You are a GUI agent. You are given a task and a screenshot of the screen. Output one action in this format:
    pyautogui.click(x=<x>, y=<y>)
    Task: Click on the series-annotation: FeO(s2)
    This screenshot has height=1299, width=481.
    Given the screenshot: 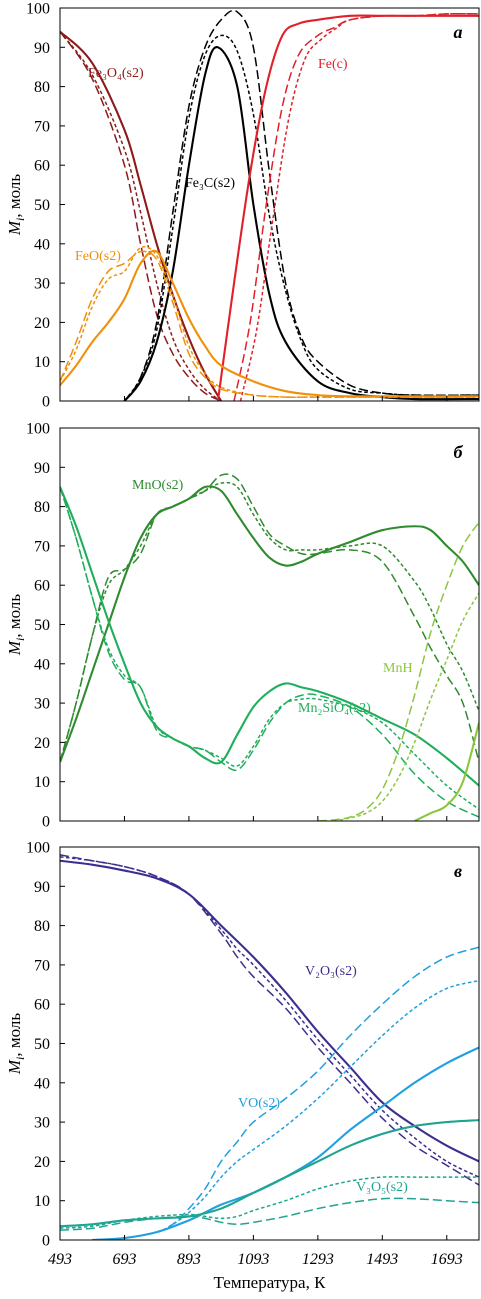 What is the action you would take?
    pyautogui.click(x=98, y=256)
    